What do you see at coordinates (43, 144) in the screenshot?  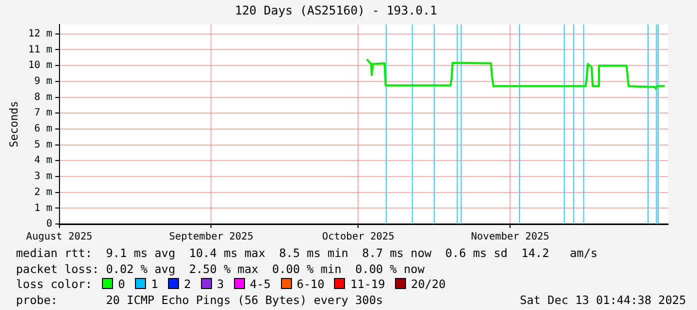 I see `y-tick-label: 5 m` at bounding box center [43, 144].